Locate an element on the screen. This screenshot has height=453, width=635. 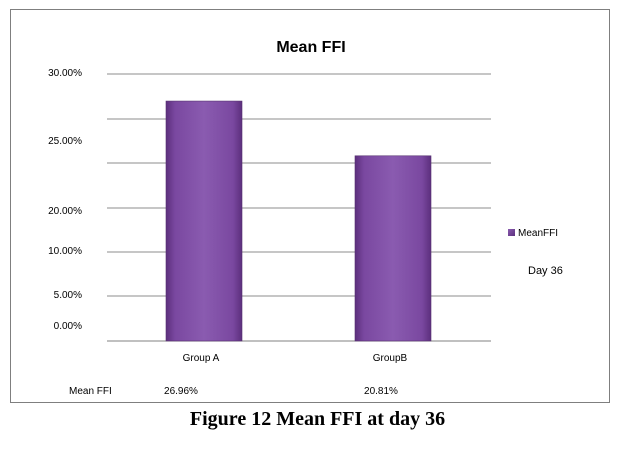
y-tick-label: 5.00% is located at coordinates (68, 295).